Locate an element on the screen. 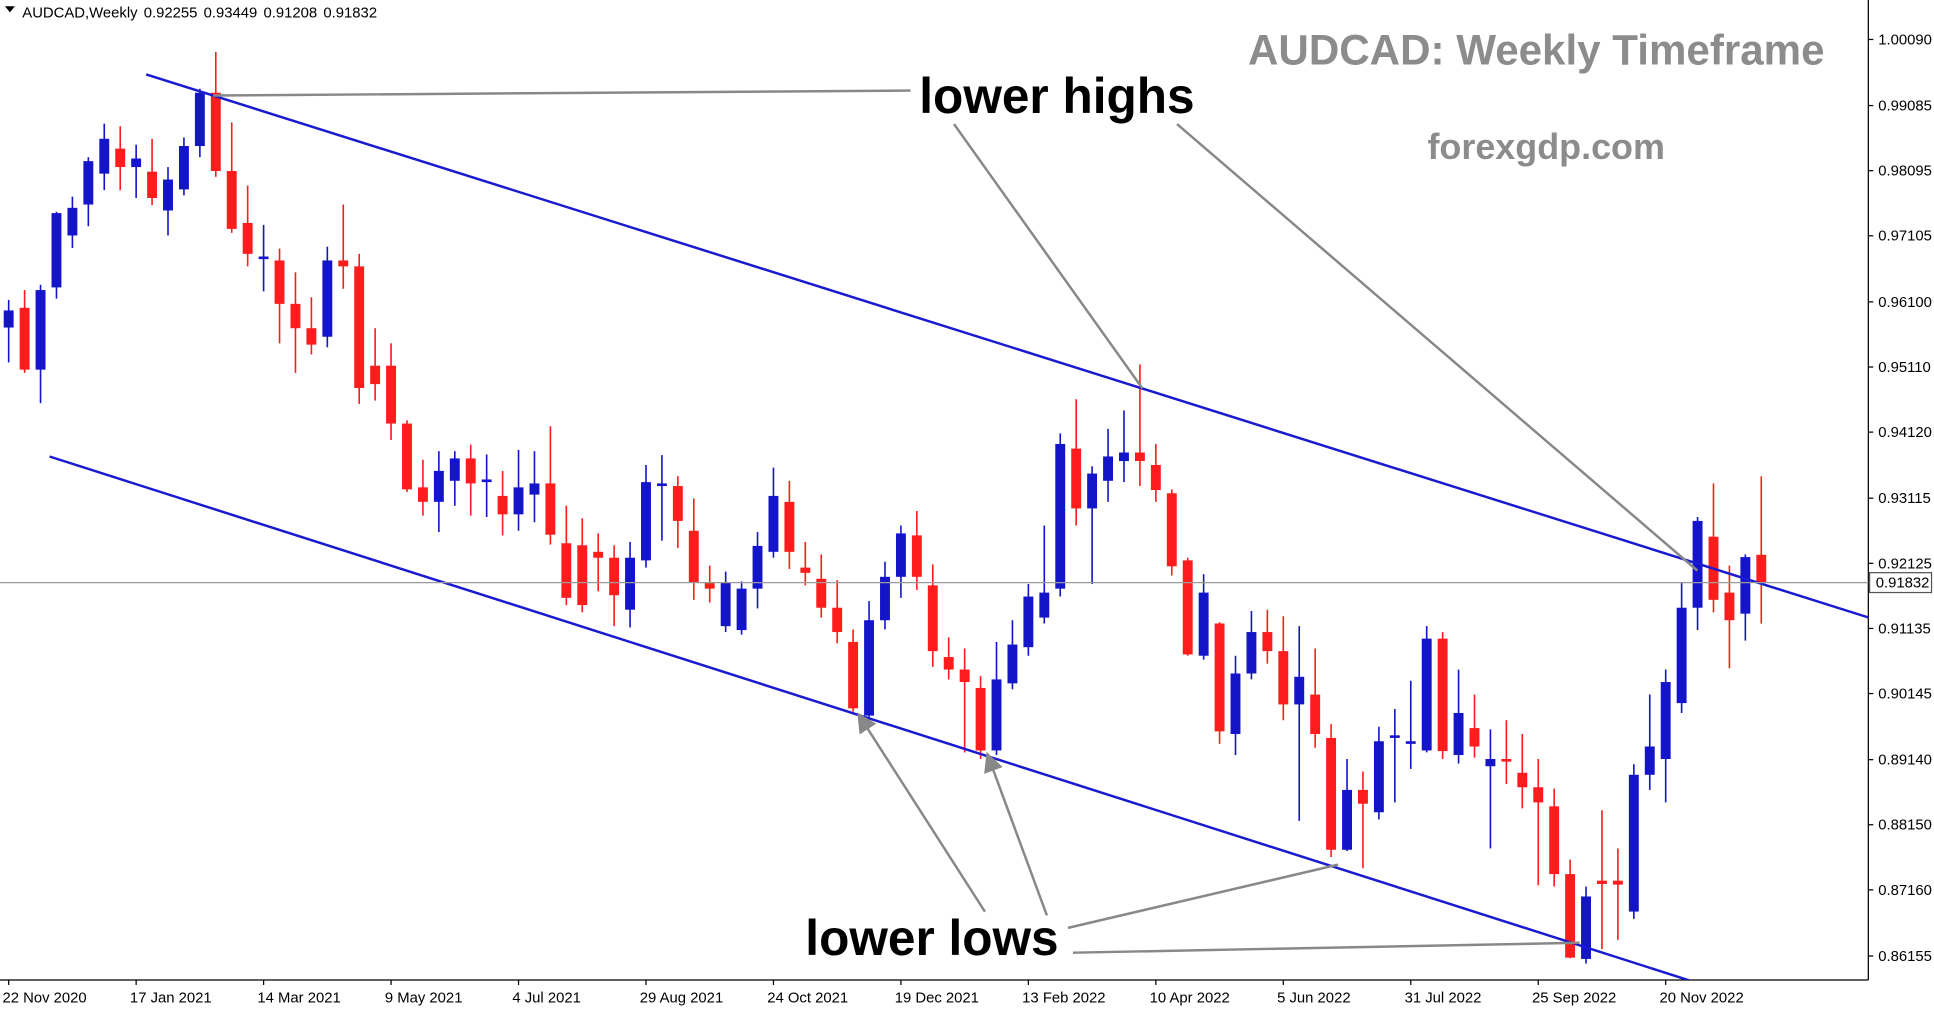 This screenshot has height=1011, width=1934. symbol: AUDCAD,Weekly is located at coordinates (80, 13).